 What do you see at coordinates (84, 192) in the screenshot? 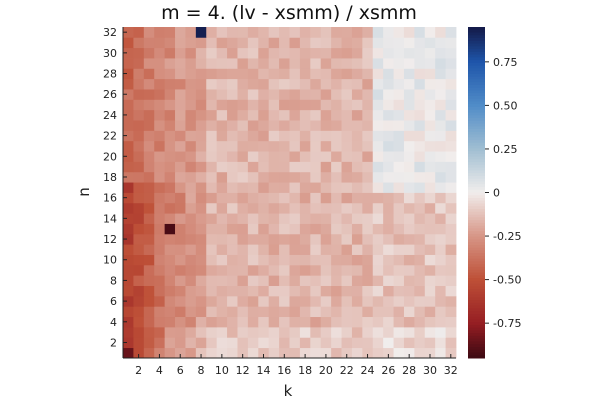
I see `y-axis-label: n` at bounding box center [84, 192].